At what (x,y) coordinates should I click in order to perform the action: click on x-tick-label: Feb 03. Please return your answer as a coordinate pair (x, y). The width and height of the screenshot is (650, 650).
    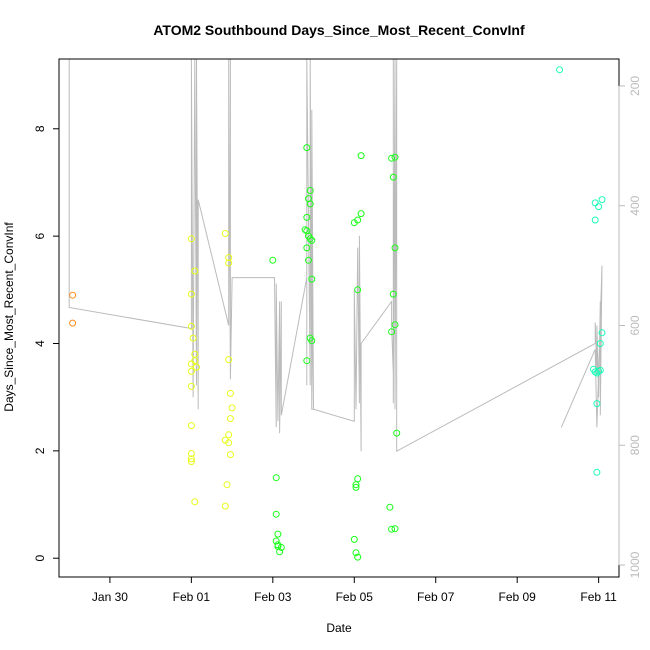
    Looking at the image, I should click on (273, 597).